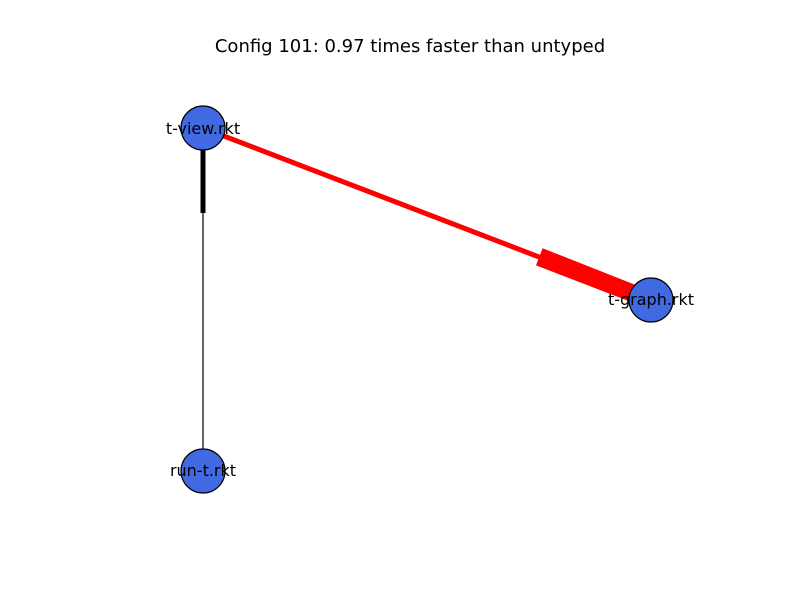 The width and height of the screenshot is (800, 600). I want to click on node-circle-run-t, so click(203, 471).